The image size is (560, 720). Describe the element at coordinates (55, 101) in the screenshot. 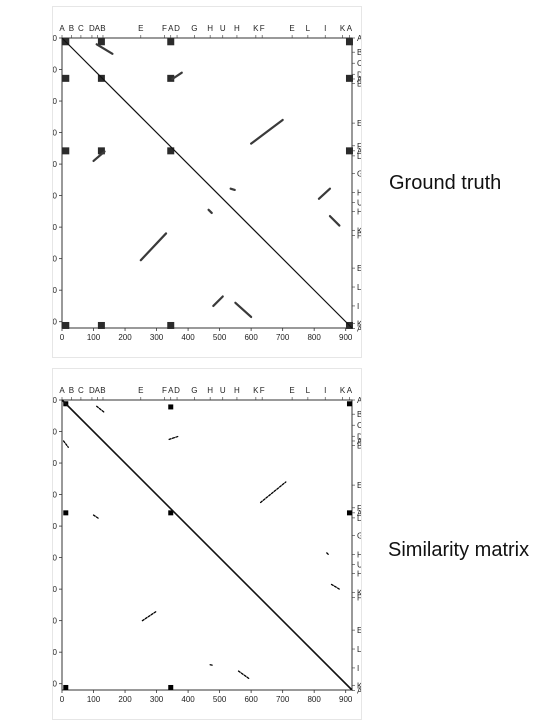

I see `y-tick-label: 200` at that location.